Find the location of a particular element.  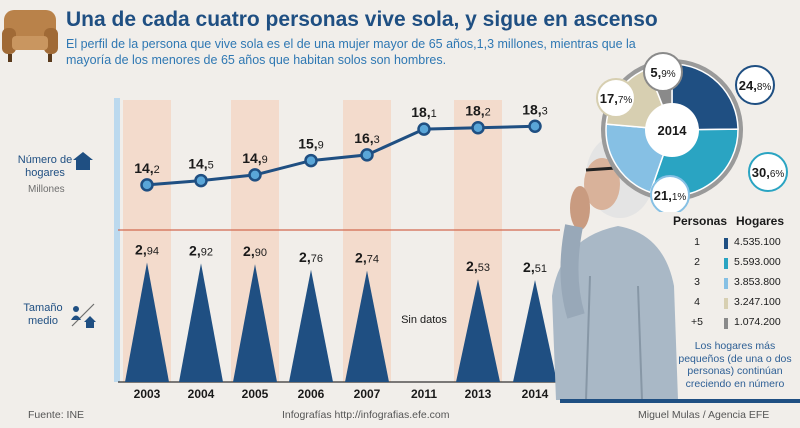

bar-value-label: 2,90 is located at coordinates (255, 251).